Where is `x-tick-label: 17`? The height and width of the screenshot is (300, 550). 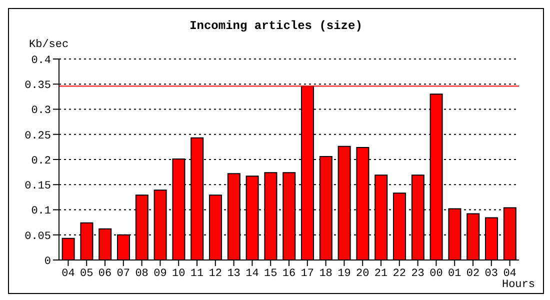 x-tick-label: 17 is located at coordinates (307, 274).